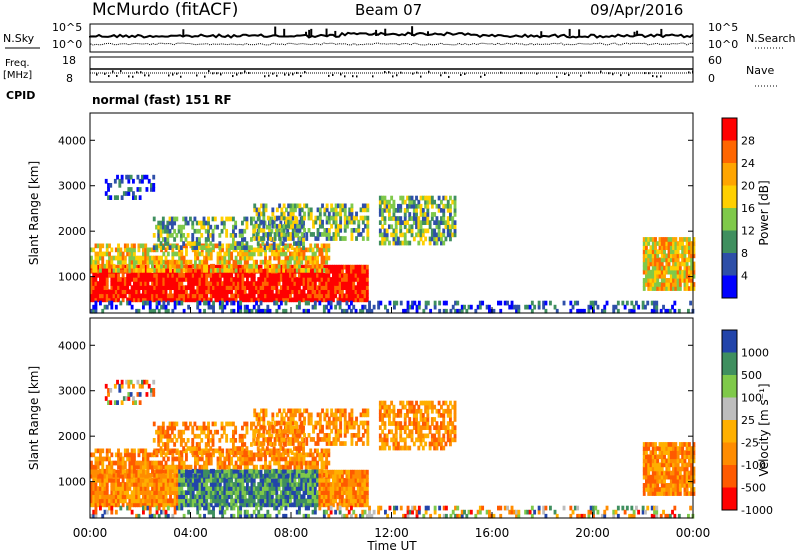 The width and height of the screenshot is (800, 558). I want to click on noise-sky-line, so click(391, 35).